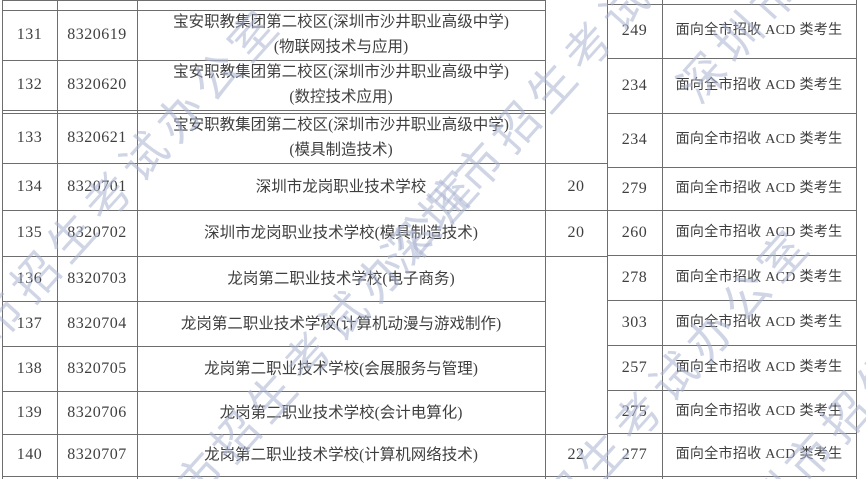 The image size is (866, 479). I want to click on school-code-cell: 8320705, so click(97, 368).